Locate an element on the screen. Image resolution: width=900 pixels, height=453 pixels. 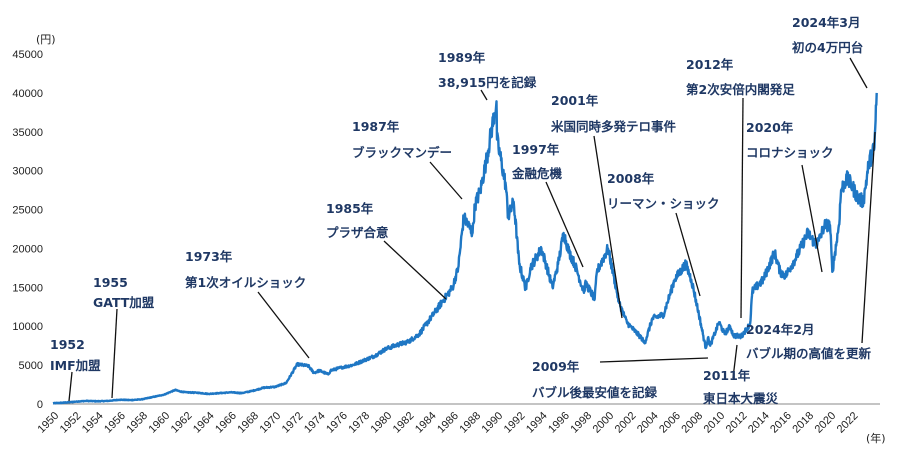
x-tick-label: 1960 is located at coordinates (160, 423).